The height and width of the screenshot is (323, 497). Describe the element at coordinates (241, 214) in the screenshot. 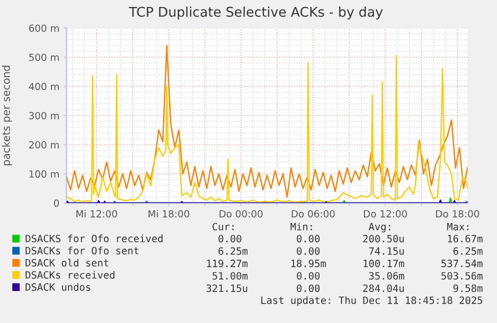

I see `x-tick-label: Do 00:00` at that location.